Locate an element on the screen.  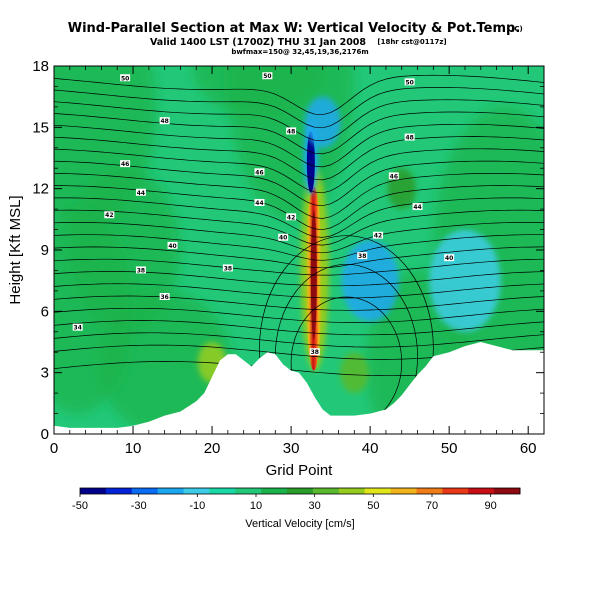
contour-label-text: 34 is located at coordinates (78, 328).